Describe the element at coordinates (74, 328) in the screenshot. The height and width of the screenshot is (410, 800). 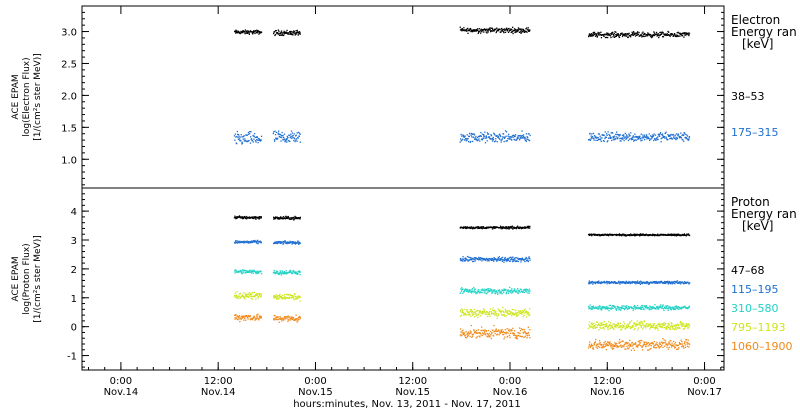
I see `y-tick-label: 0` at that location.